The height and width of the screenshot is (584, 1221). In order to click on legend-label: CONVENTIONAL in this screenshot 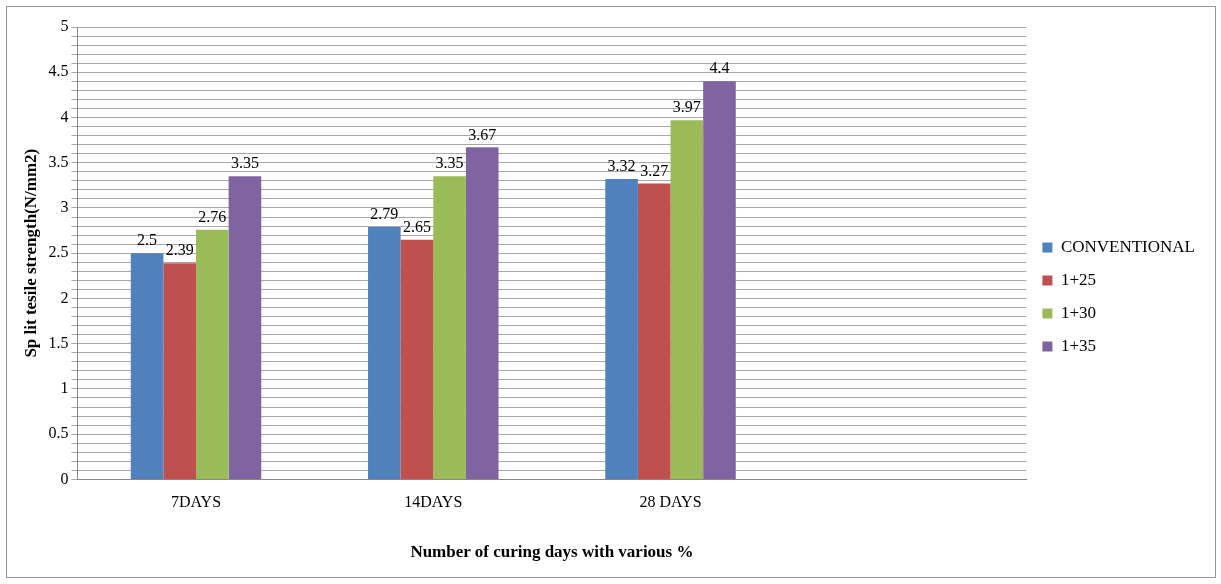, I will do `click(1127, 246)`.